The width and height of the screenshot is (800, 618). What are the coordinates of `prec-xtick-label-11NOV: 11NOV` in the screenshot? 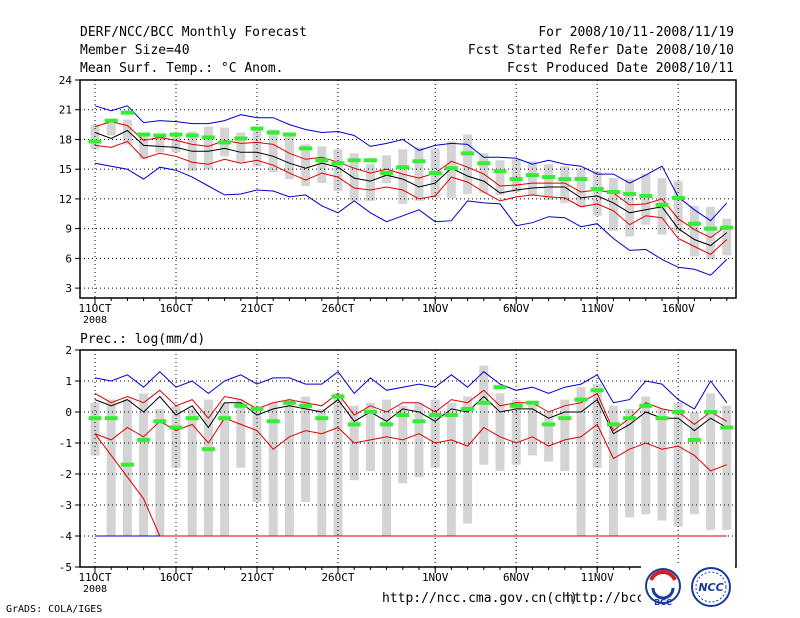 It's located at (597, 577).